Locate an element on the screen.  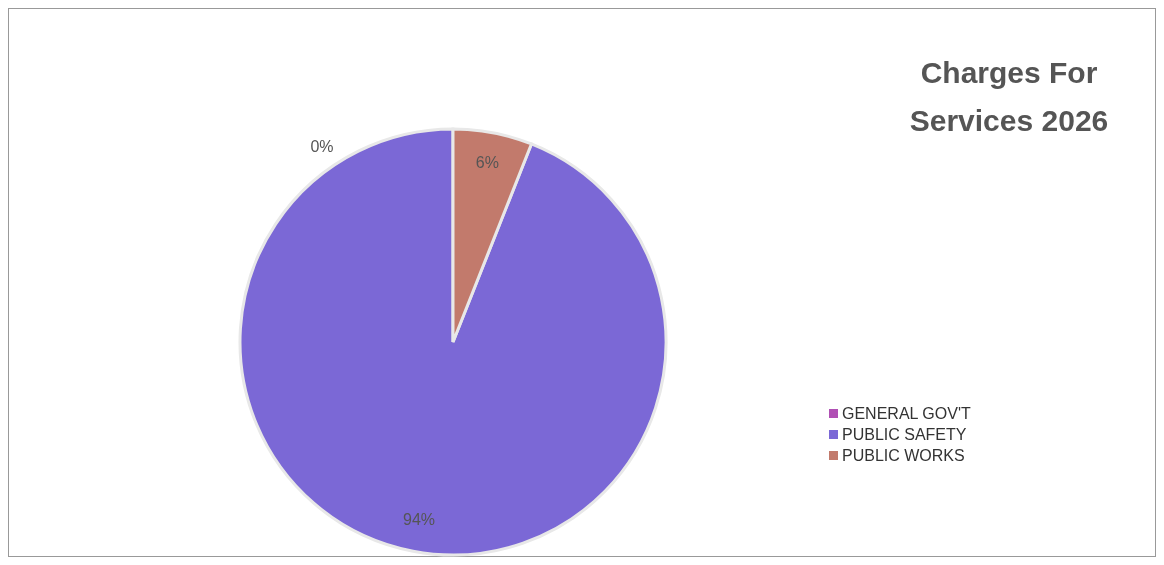
chart-title: Charges For Services 2026 is located at coordinates (1009, 97).